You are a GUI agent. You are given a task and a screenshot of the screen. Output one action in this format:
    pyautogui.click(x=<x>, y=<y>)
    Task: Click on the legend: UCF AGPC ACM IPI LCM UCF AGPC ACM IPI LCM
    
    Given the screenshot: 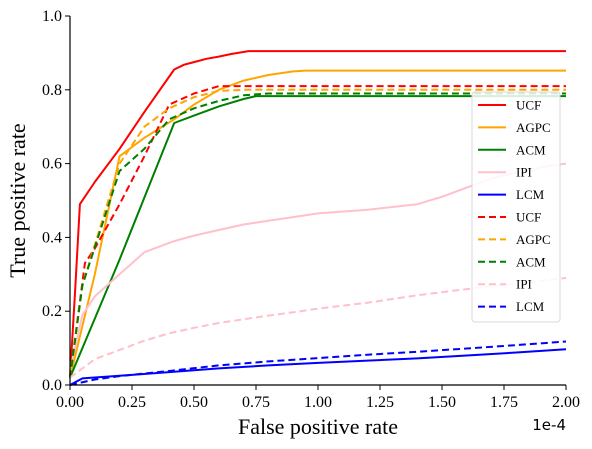 What is the action you would take?
    pyautogui.click(x=516, y=207)
    